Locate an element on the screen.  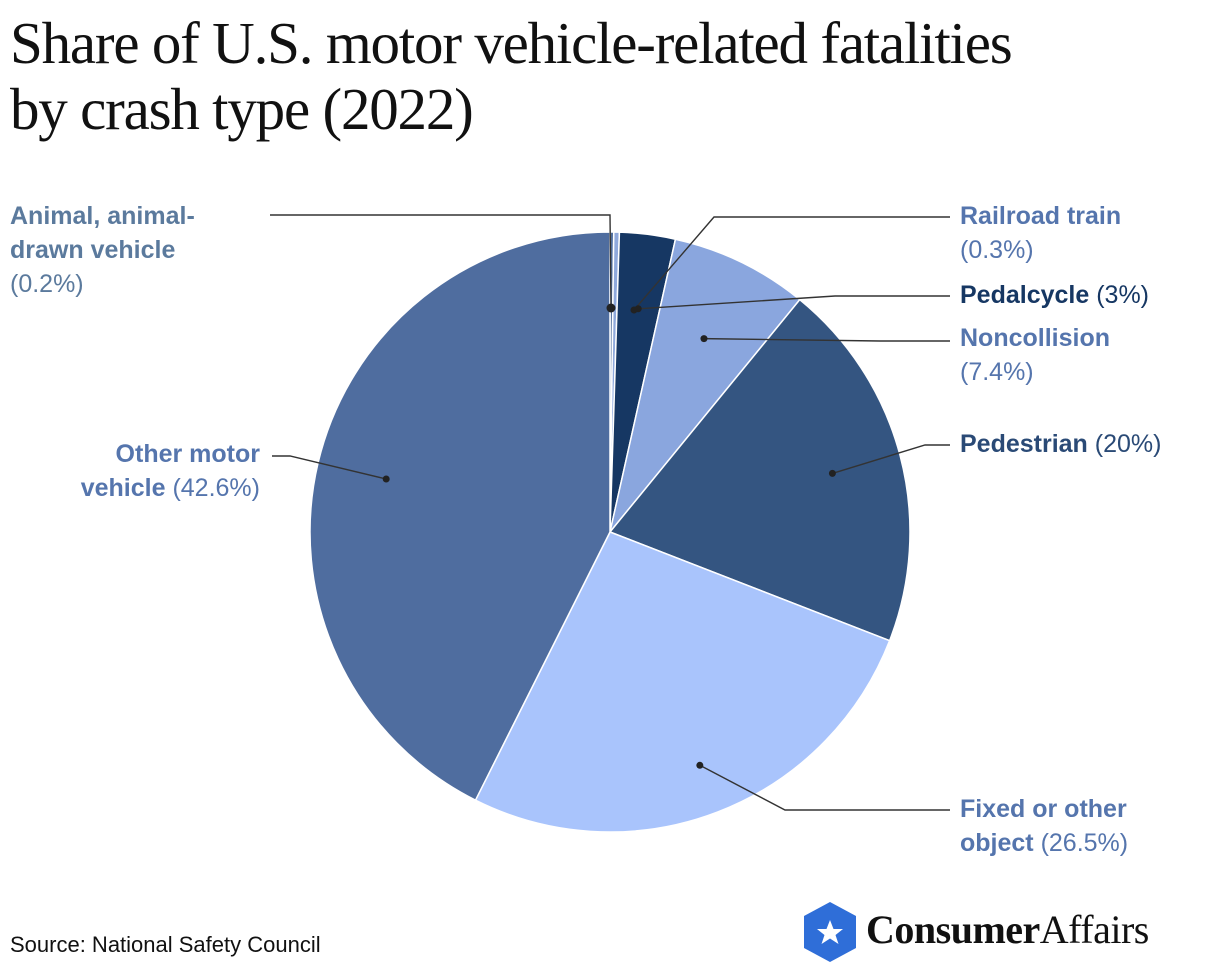
label-noncollision: Noncollision (7.4%) is located at coordinates (1035, 355).